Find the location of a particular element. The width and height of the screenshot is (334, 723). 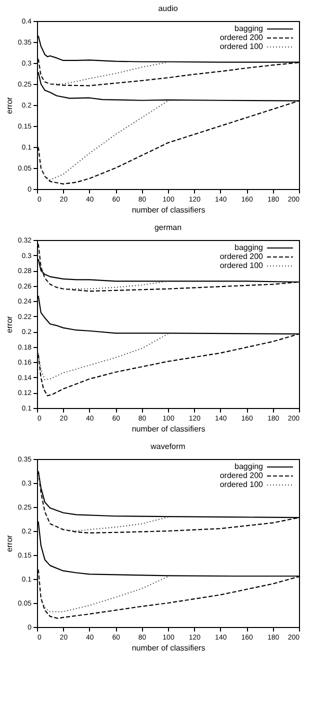

chart-title: waveform is located at coordinates (168, 446).